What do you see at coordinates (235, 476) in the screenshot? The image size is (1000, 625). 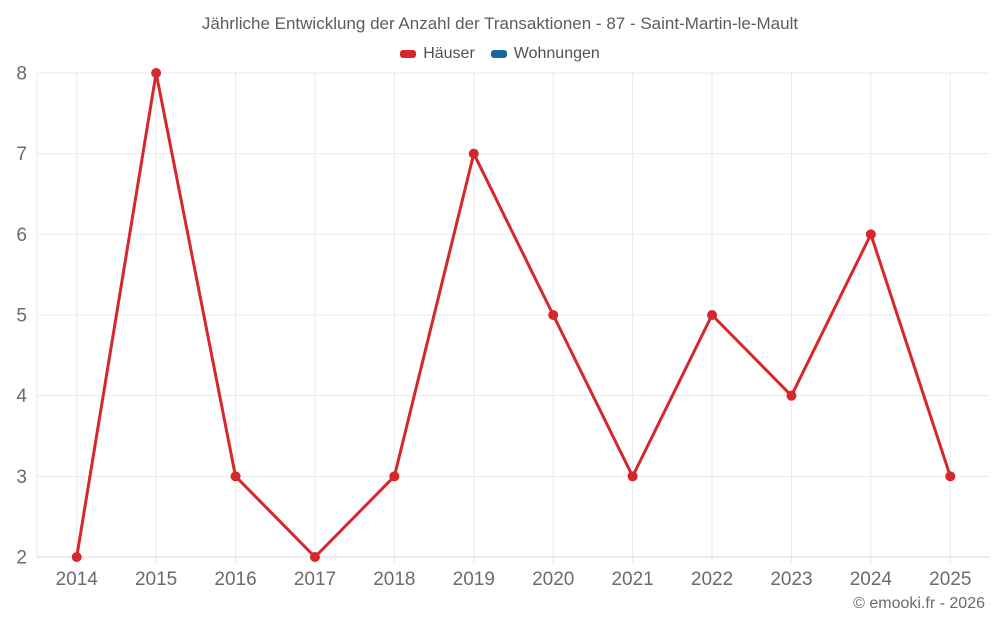 I see `data-point-häuser-2016` at bounding box center [235, 476].